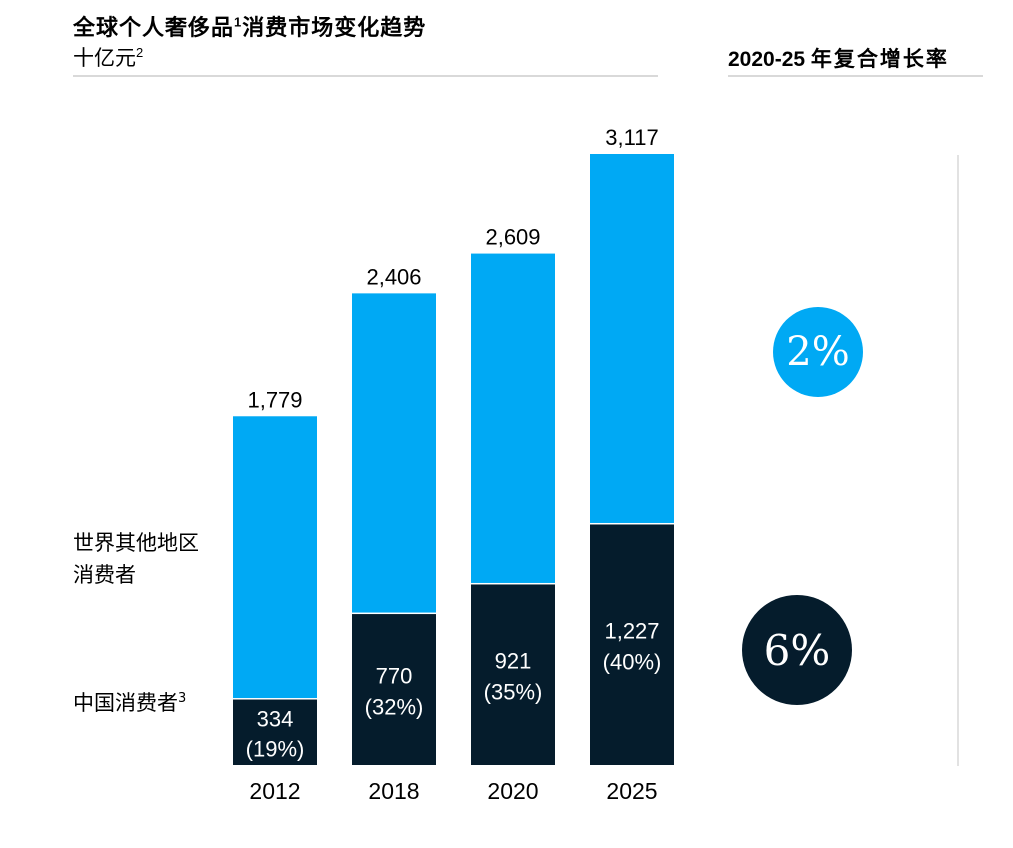  I want to click on unit-label: 十亿元2, so click(108, 57).